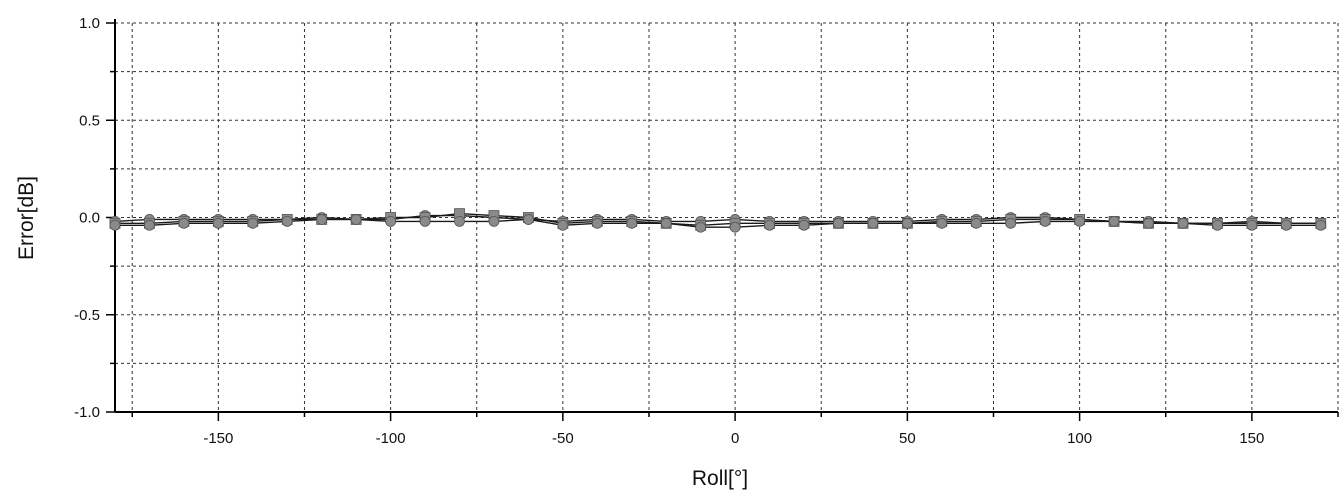  What do you see at coordinates (907, 438) in the screenshot?
I see `x-tick-label: 50` at bounding box center [907, 438].